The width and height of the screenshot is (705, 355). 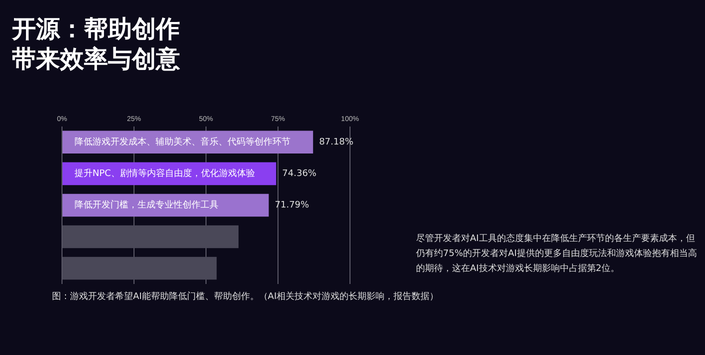 I want to click on data-label: 71.79%, so click(x=292, y=205).